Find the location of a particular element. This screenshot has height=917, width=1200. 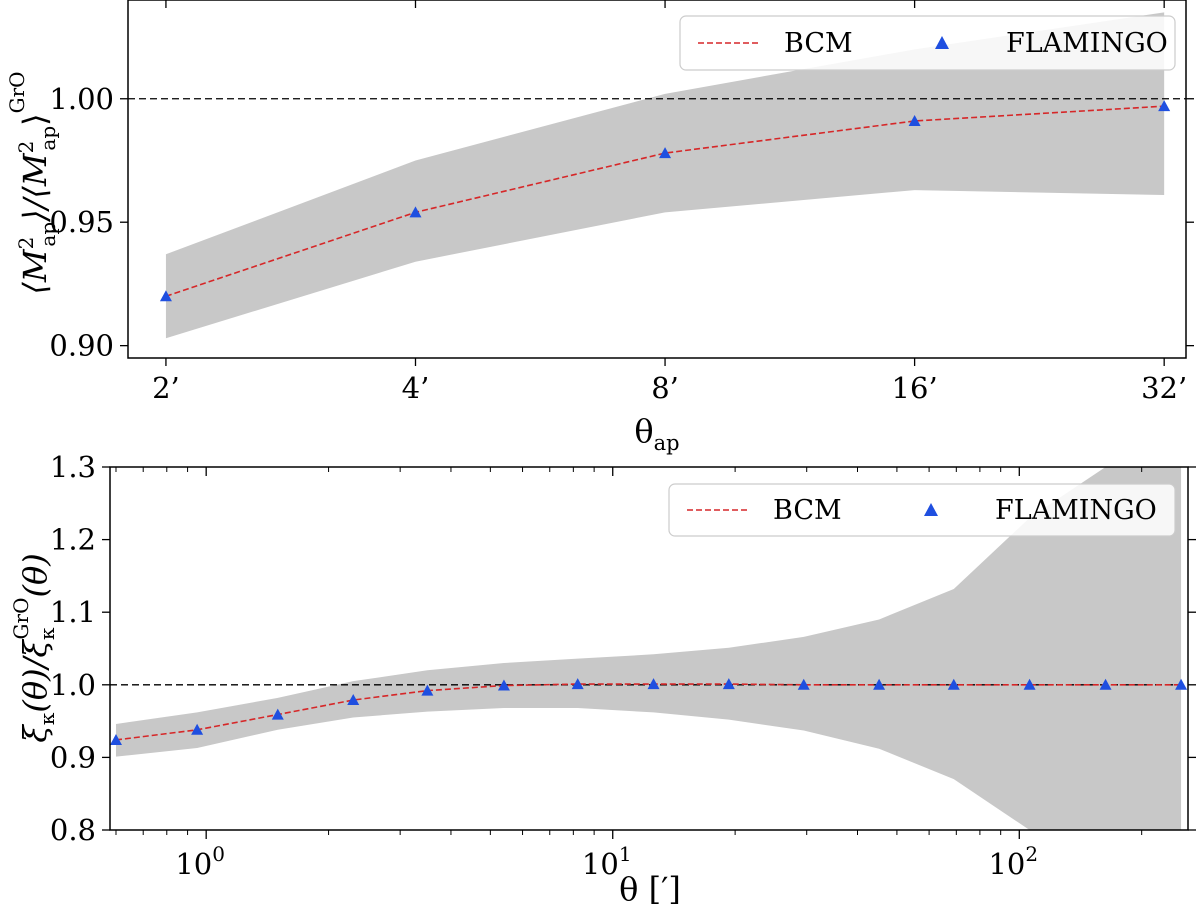

ylabel-sub: ap is located at coordinates (48, 234).